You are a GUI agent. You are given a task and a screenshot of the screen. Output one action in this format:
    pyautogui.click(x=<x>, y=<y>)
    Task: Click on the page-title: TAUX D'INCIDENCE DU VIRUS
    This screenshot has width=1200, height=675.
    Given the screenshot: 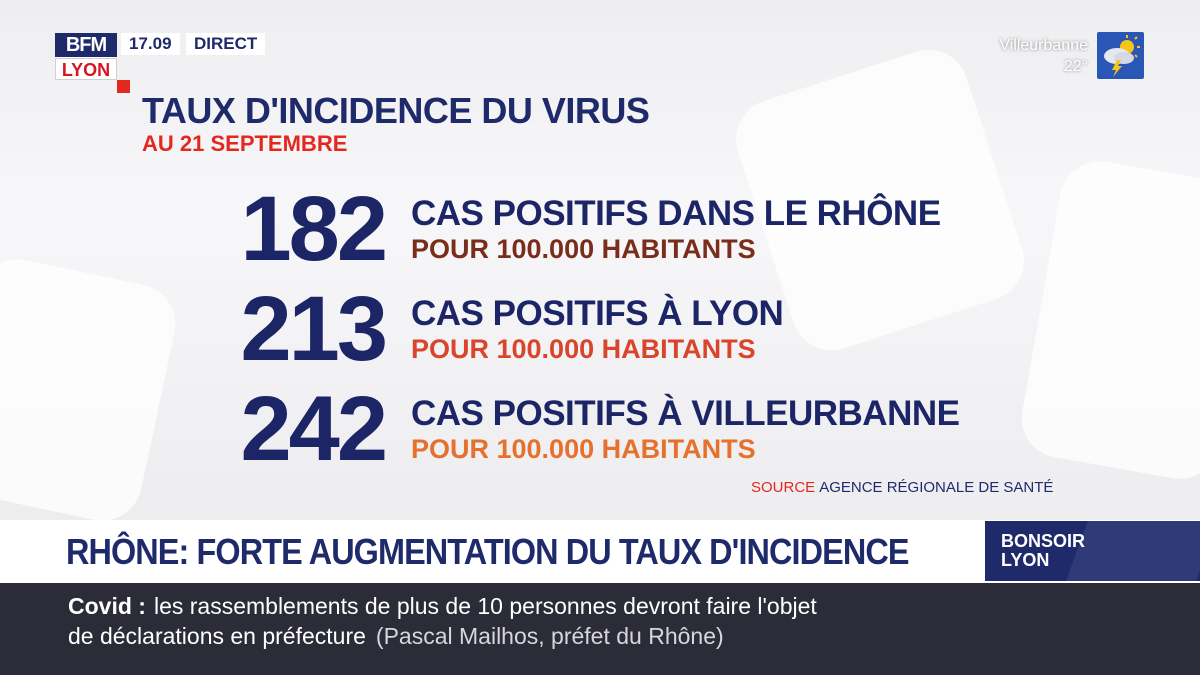 What is the action you would take?
    pyautogui.click(x=396, y=110)
    